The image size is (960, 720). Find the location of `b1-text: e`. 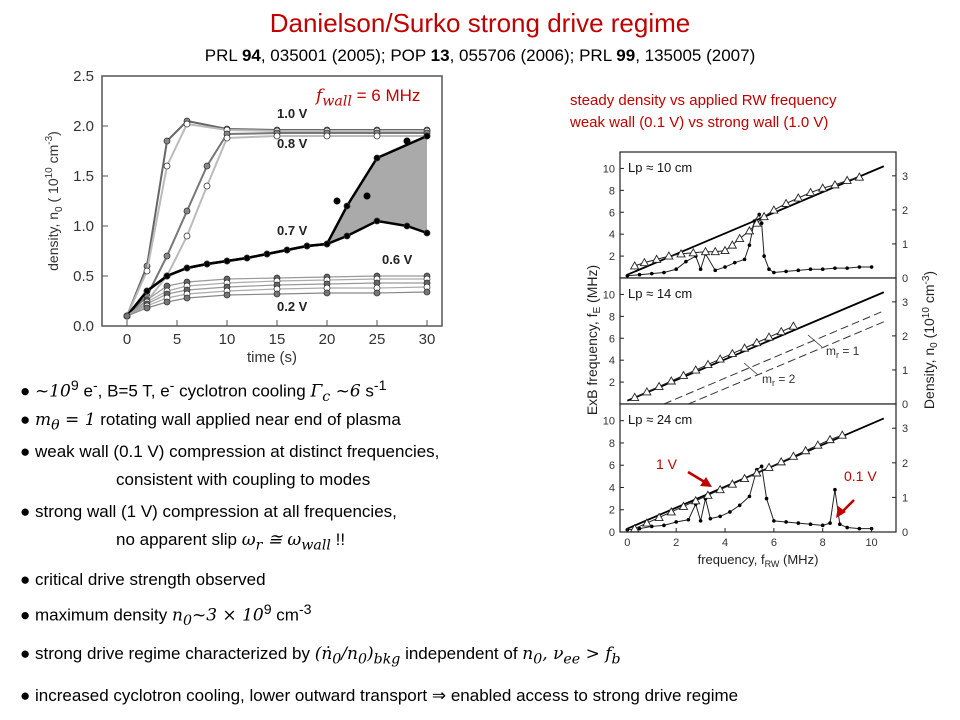

b1-text: e is located at coordinates (85, 391).